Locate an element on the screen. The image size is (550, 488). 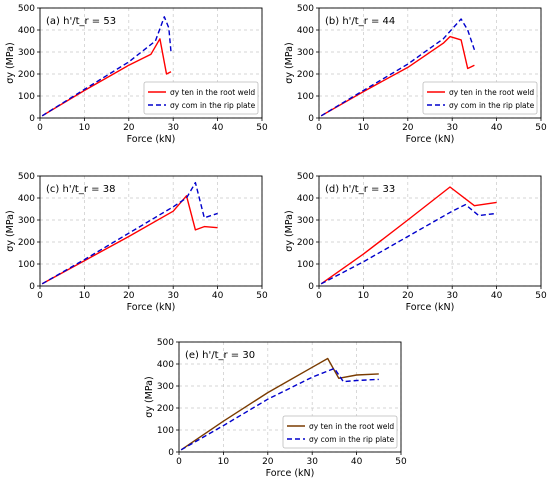
panel-annotation: (a) h'/t_r = 53 is located at coordinates (81, 21).